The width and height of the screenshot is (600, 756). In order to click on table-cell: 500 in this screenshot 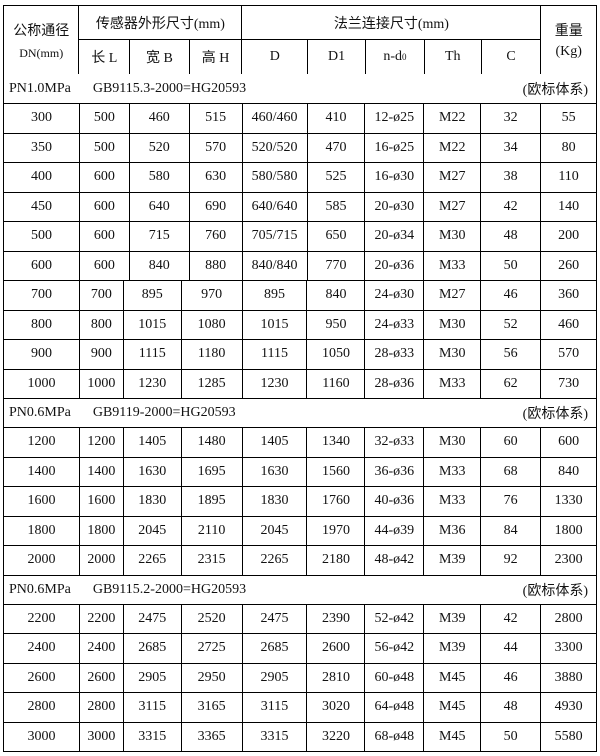, I will do `click(41, 236)`.